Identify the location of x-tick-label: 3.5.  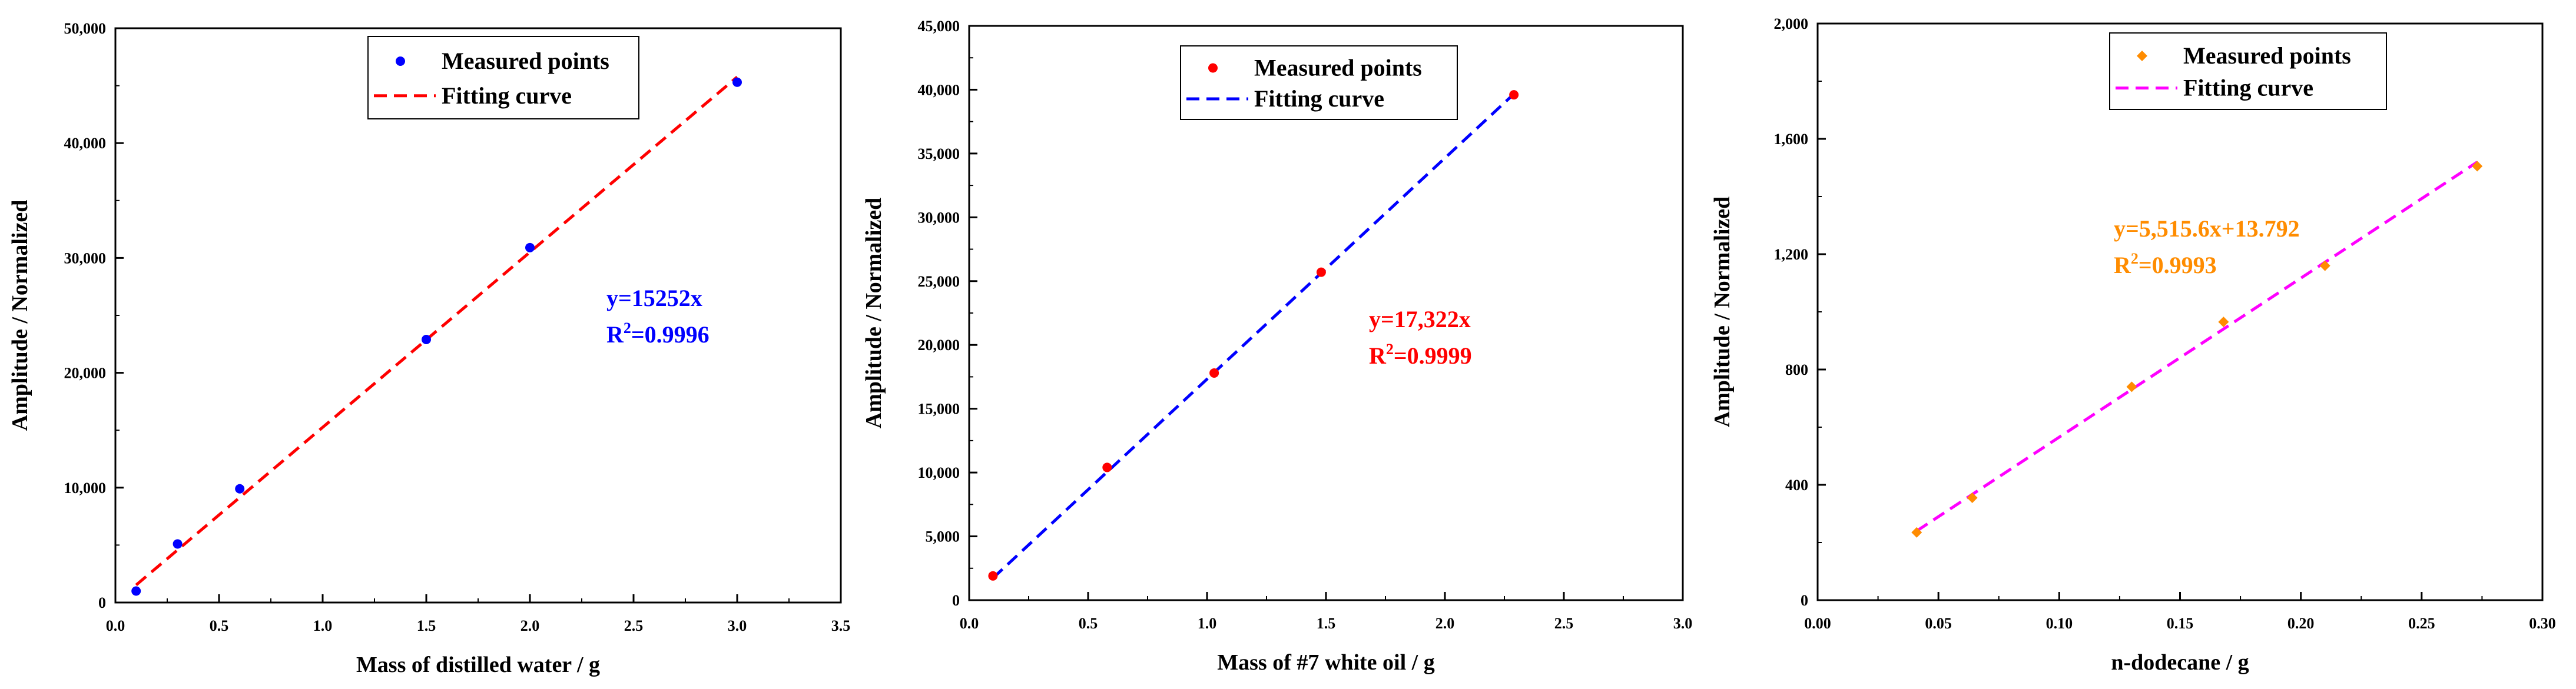
(841, 625).